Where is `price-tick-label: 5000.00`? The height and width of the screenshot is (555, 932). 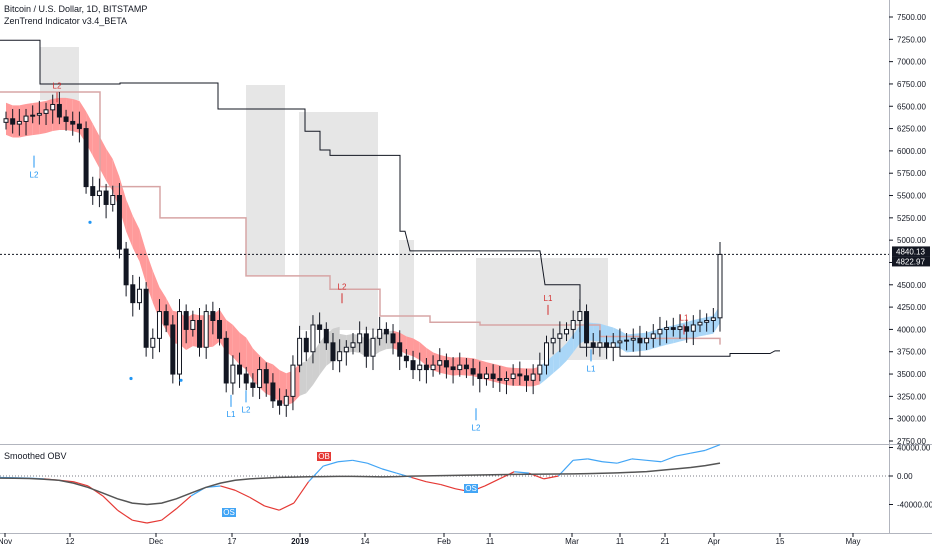 price-tick-label: 5000.00 is located at coordinates (911, 240).